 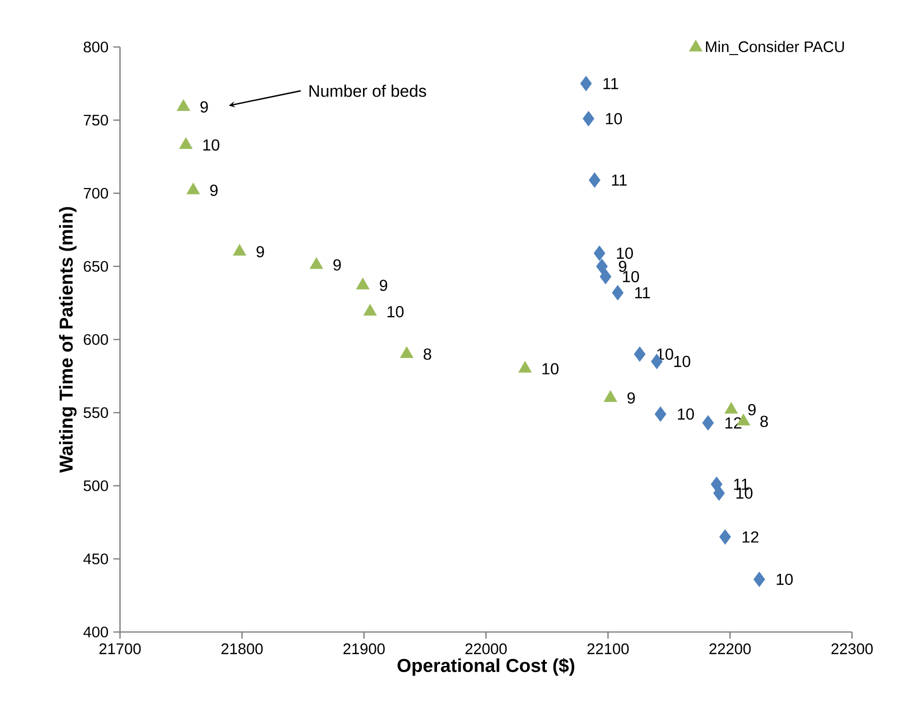 I want to click on x-axis-title: Operational Cost ($), so click(x=486, y=667).